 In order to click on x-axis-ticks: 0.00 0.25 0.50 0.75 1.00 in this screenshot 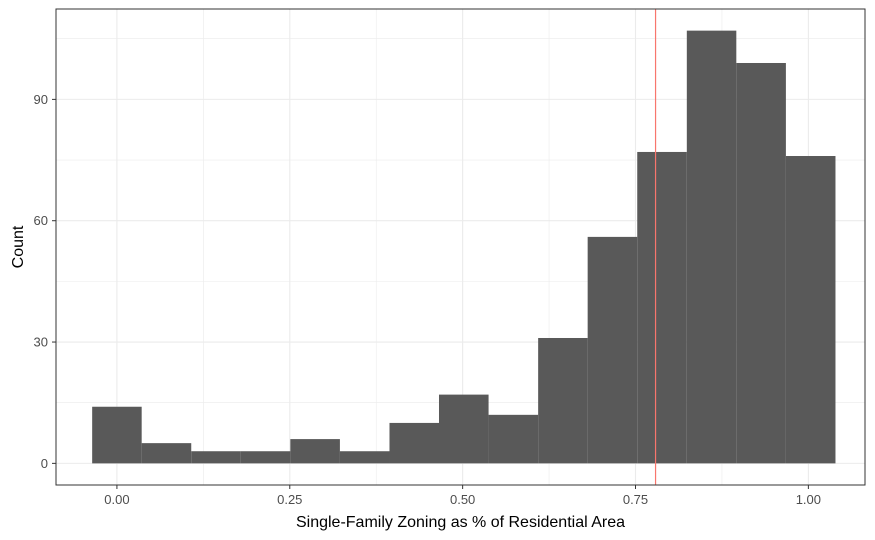, I will do `click(462, 496)`.